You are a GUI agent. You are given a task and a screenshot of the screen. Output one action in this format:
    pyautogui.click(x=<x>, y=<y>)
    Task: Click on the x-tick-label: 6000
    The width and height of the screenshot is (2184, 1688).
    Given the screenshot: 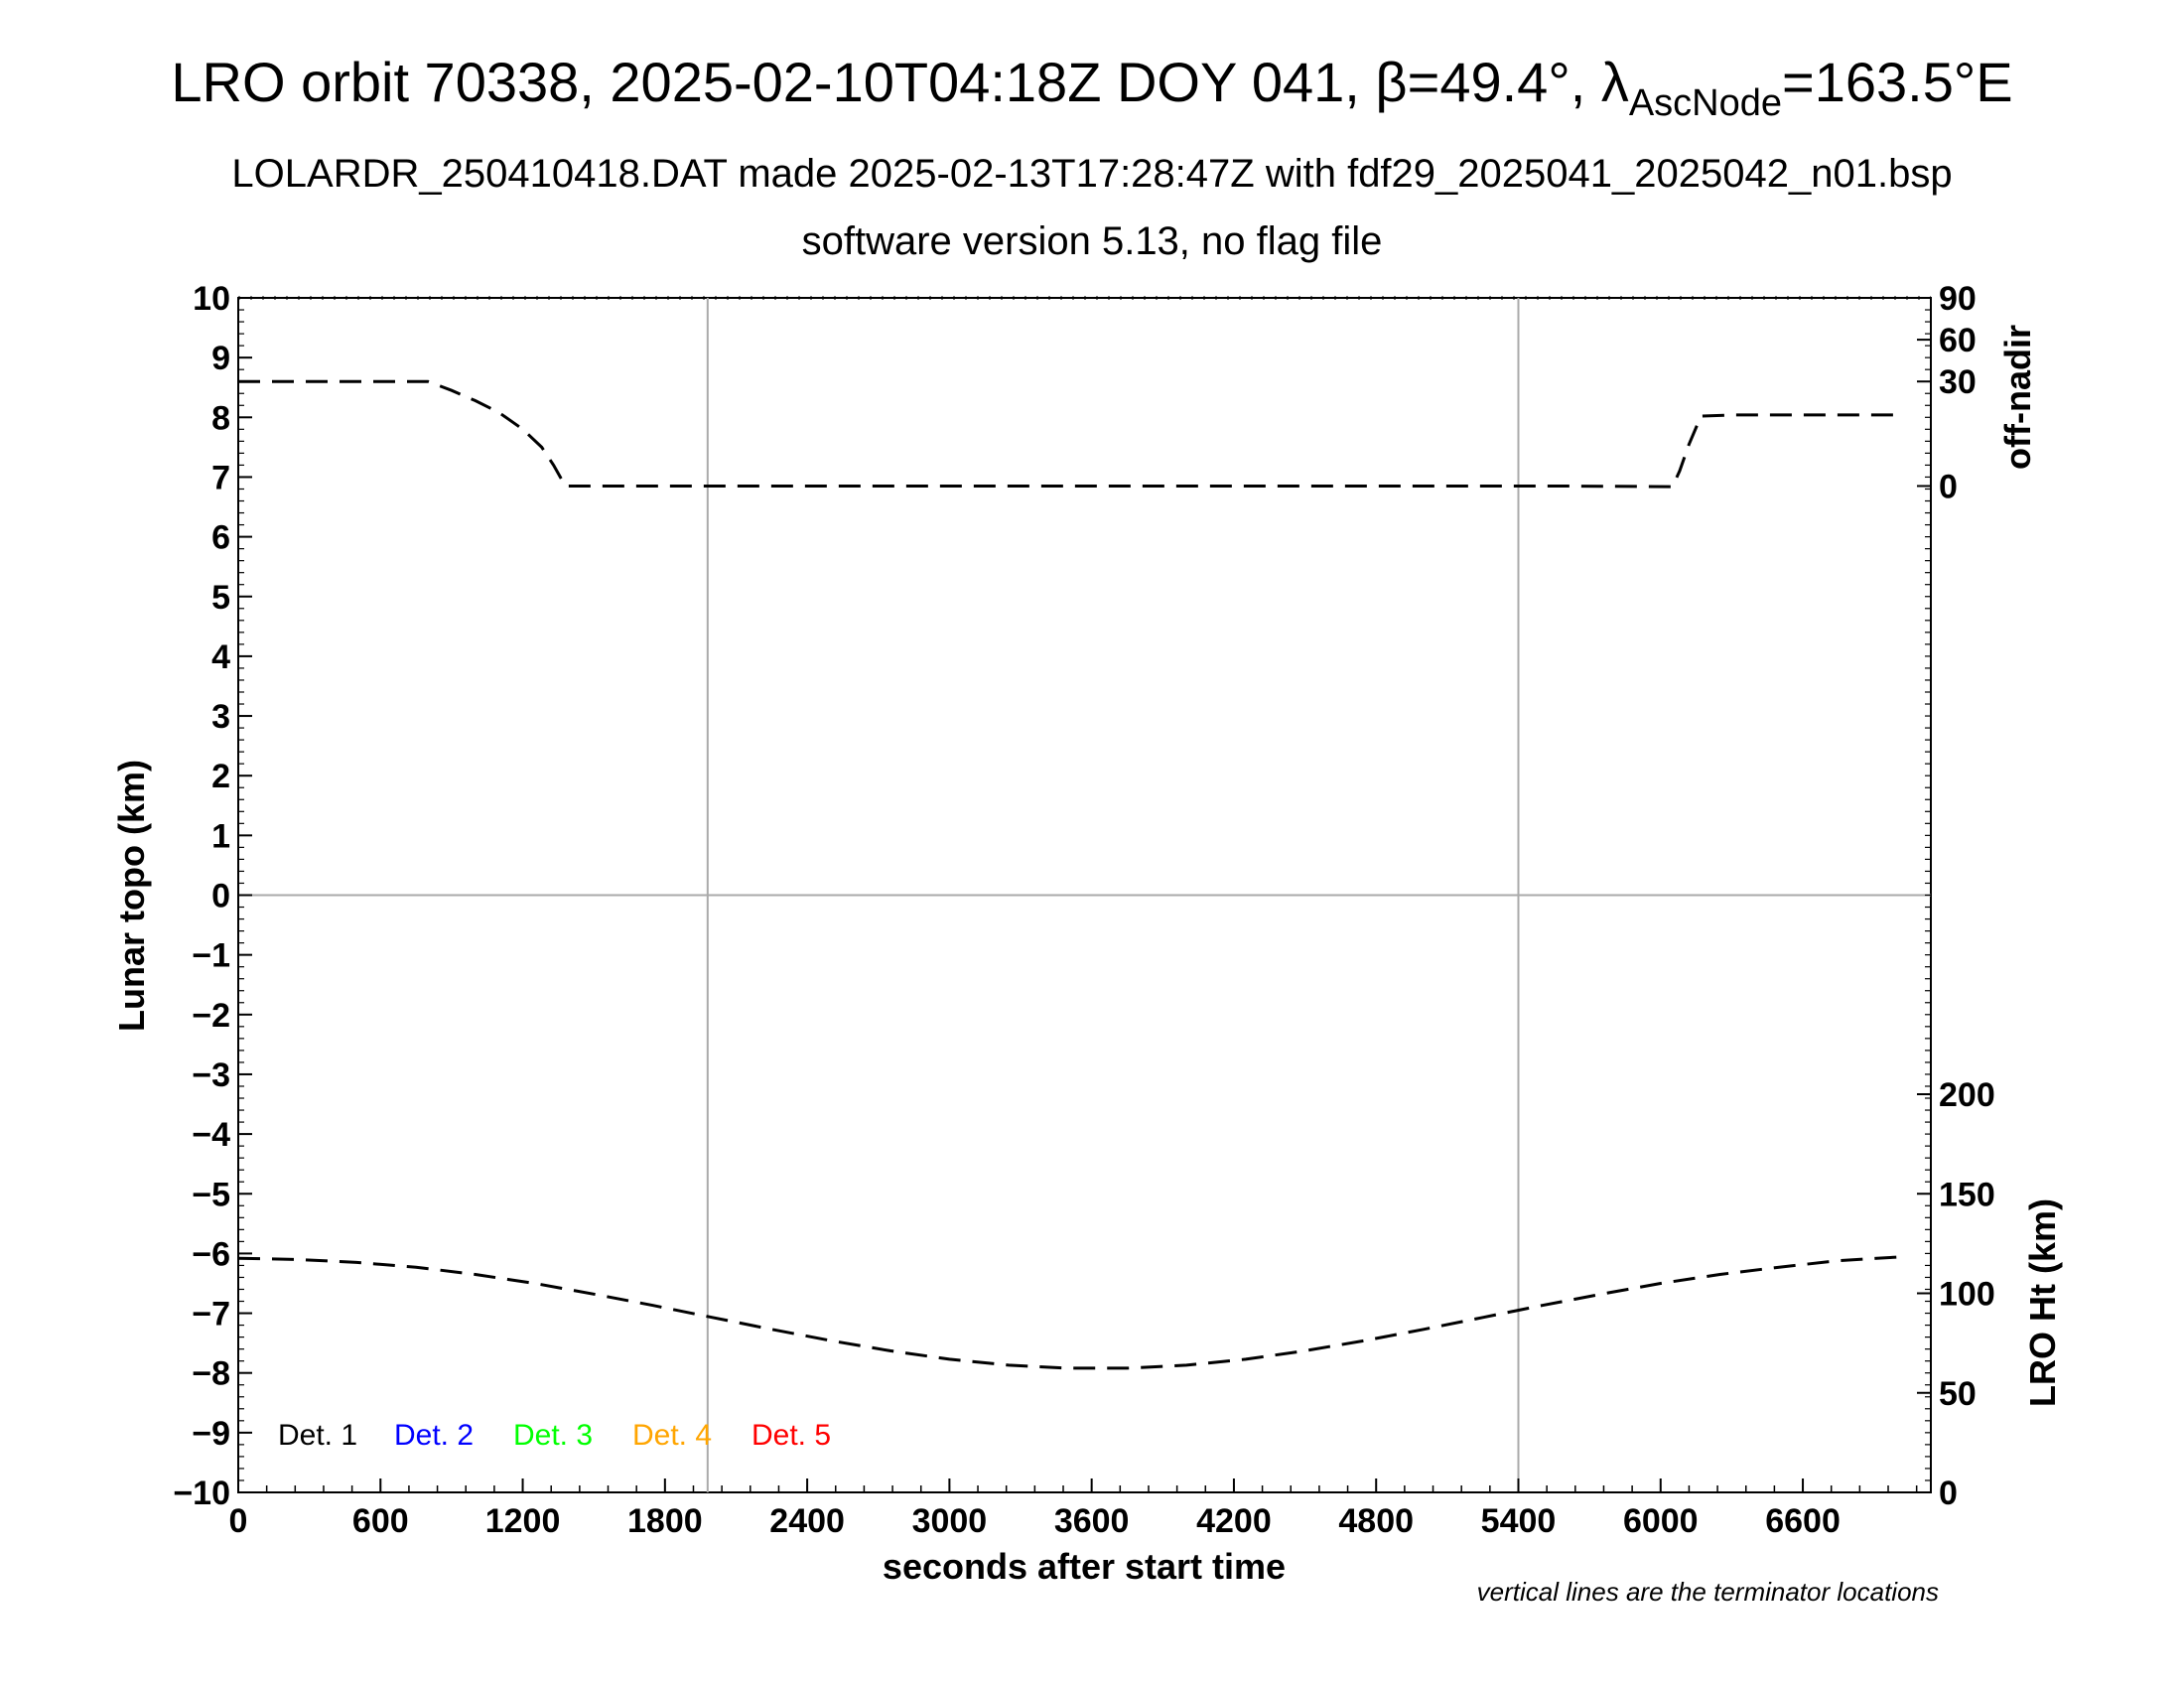 What is the action you would take?
    pyautogui.click(x=1661, y=1521)
    